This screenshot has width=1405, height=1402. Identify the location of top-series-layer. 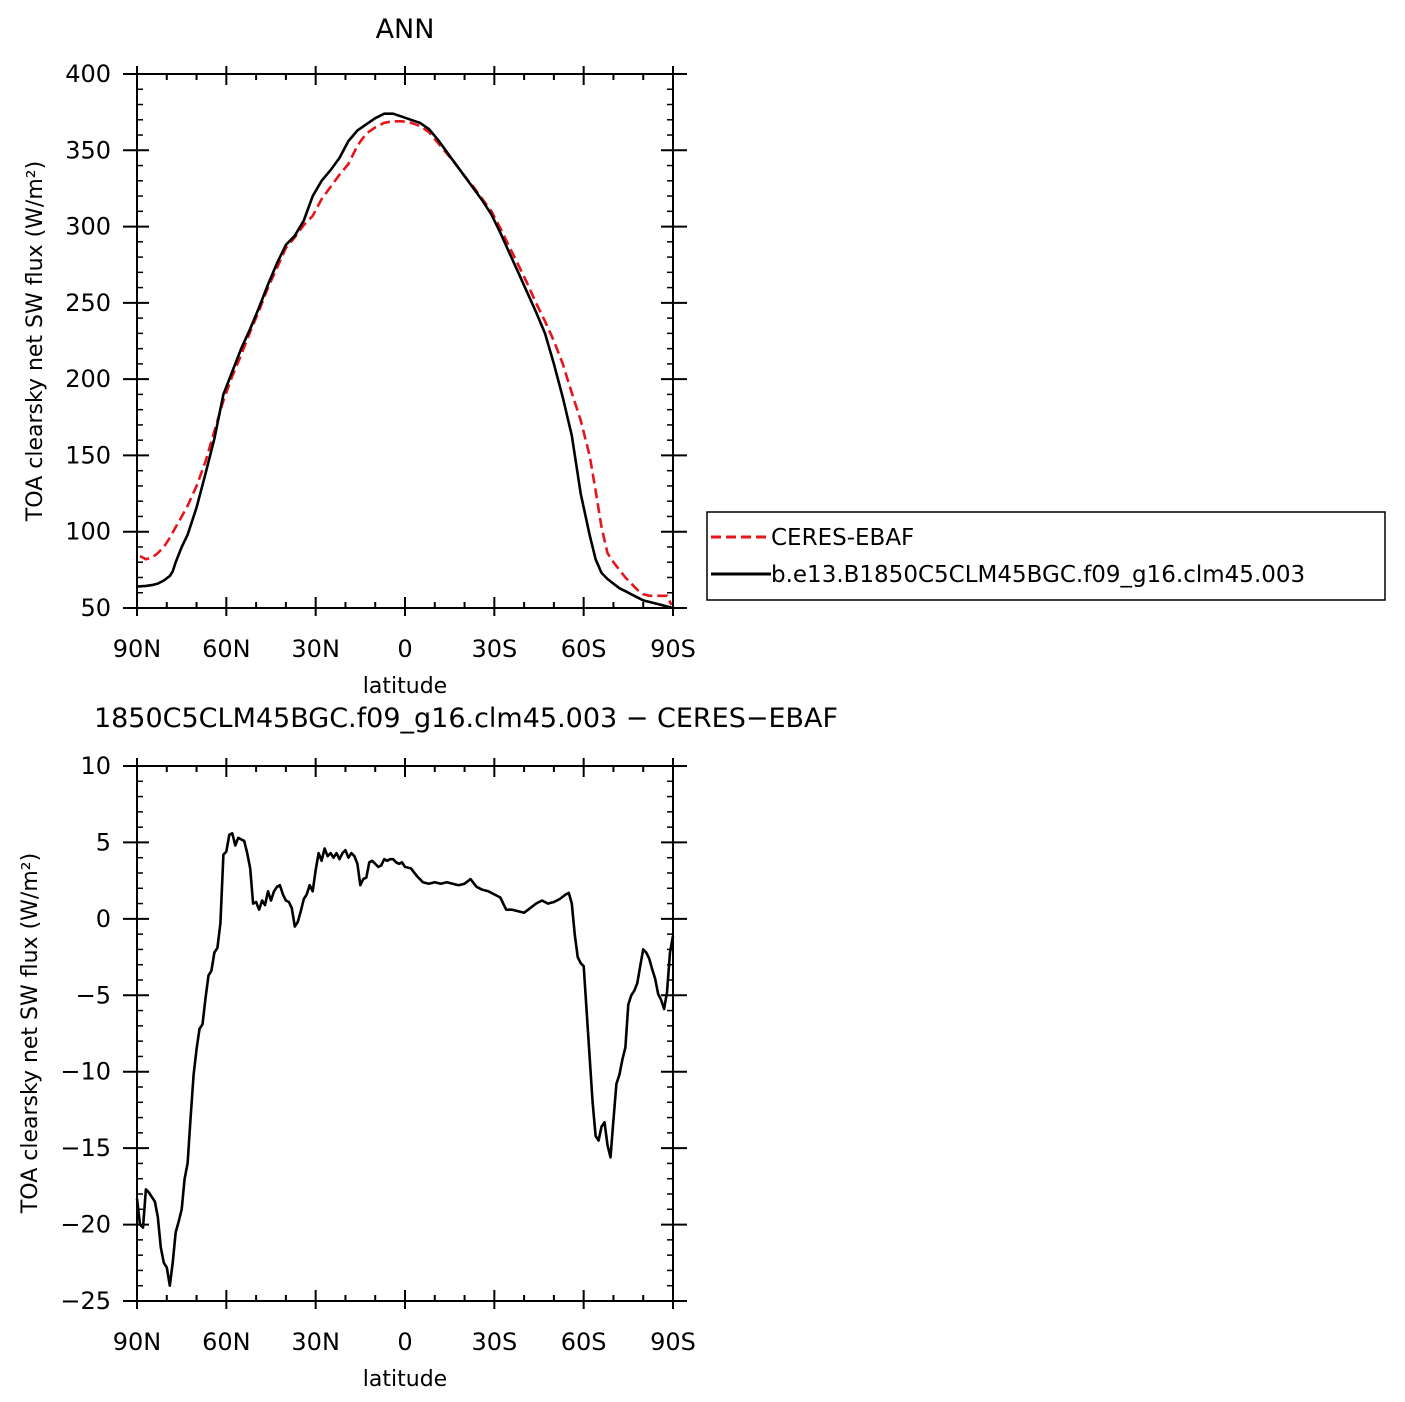
(405, 361).